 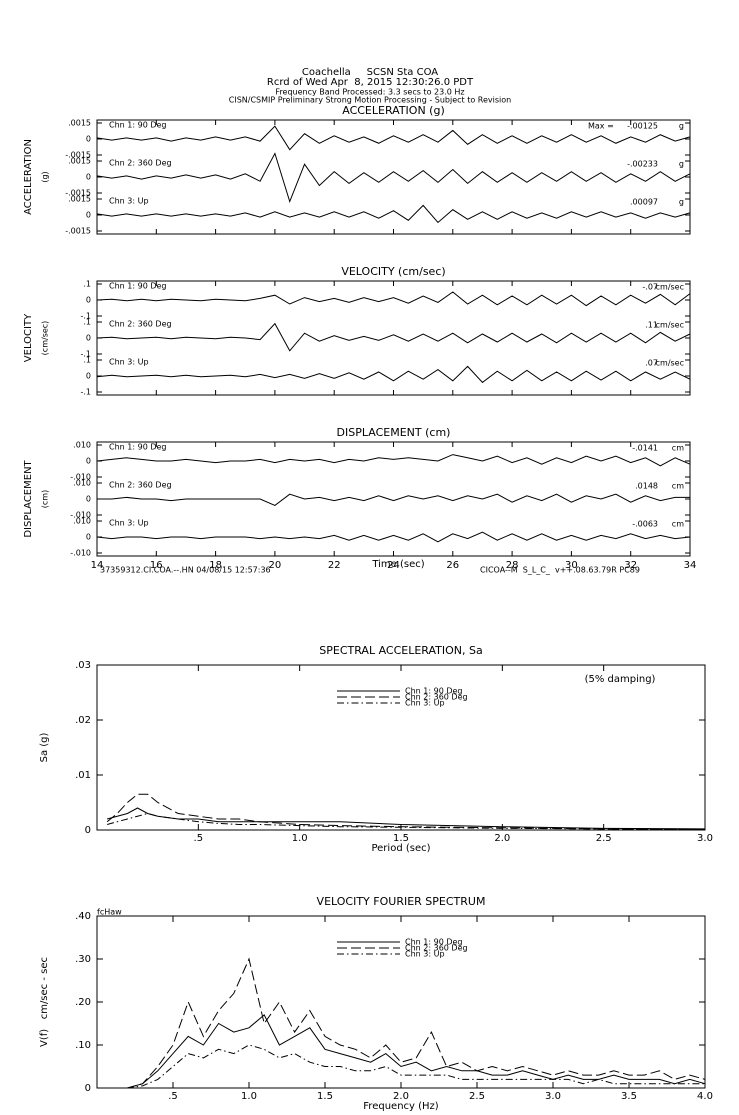 I want to click on x-tick-label: 1.5, so click(x=401, y=838).